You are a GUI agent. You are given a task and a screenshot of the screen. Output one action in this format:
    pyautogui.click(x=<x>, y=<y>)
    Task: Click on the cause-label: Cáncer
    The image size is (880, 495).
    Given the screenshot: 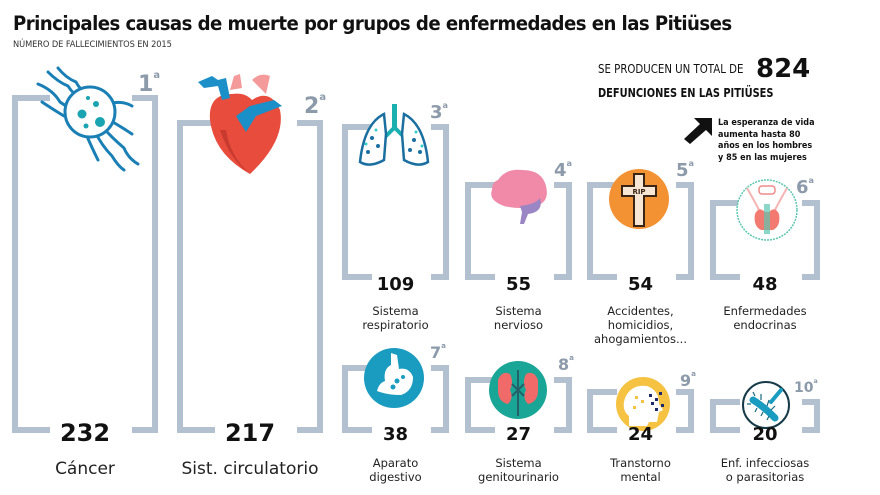 What is the action you would take?
    pyautogui.click(x=85, y=469)
    